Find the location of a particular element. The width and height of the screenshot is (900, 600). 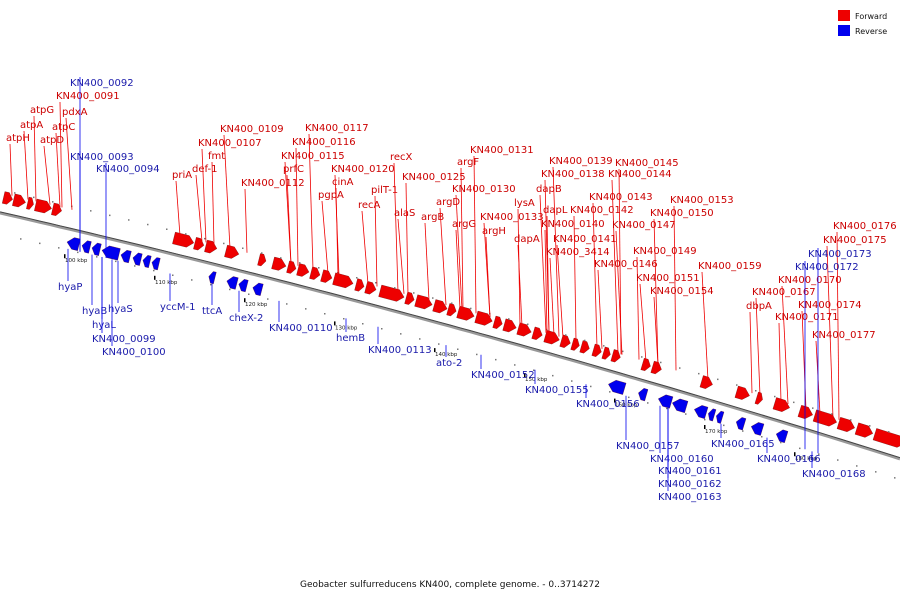

reverse-gene-label: hemB is located at coordinates (350, 338).